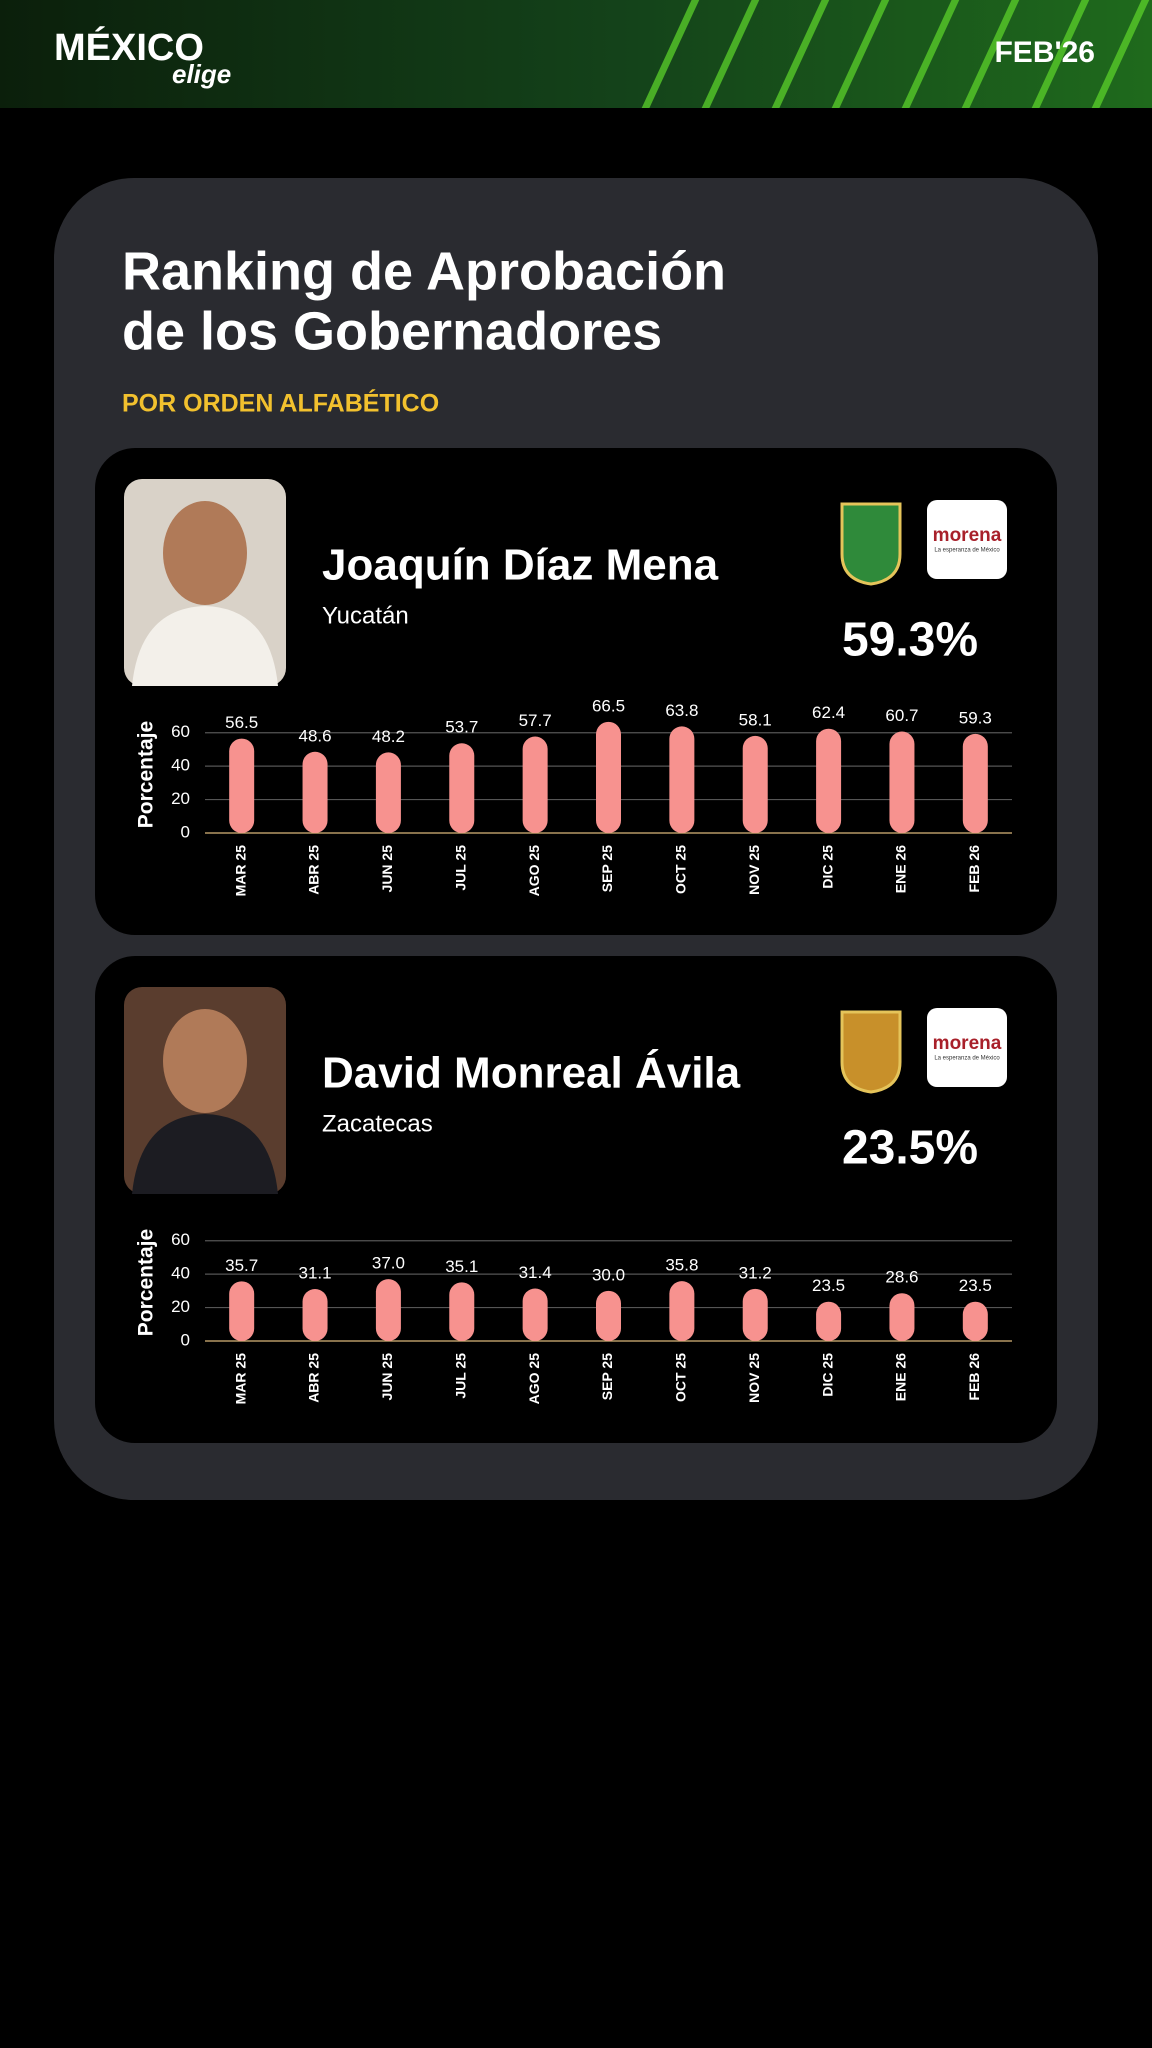  Describe the element at coordinates (910, 1148) in the screenshot. I see `approval: 23.5%` at that location.